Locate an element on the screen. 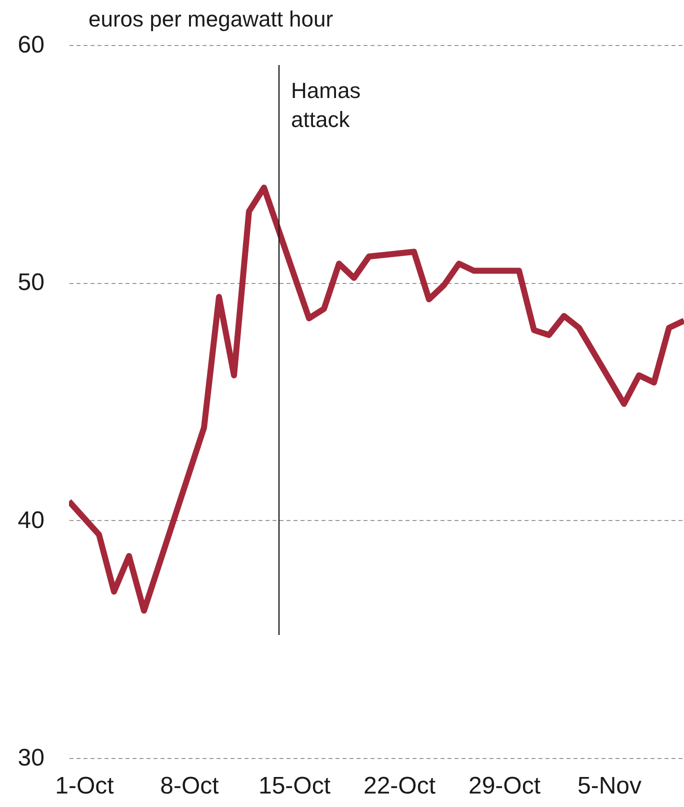 The width and height of the screenshot is (684, 807). y-tick-label: 30 is located at coordinates (31, 758).